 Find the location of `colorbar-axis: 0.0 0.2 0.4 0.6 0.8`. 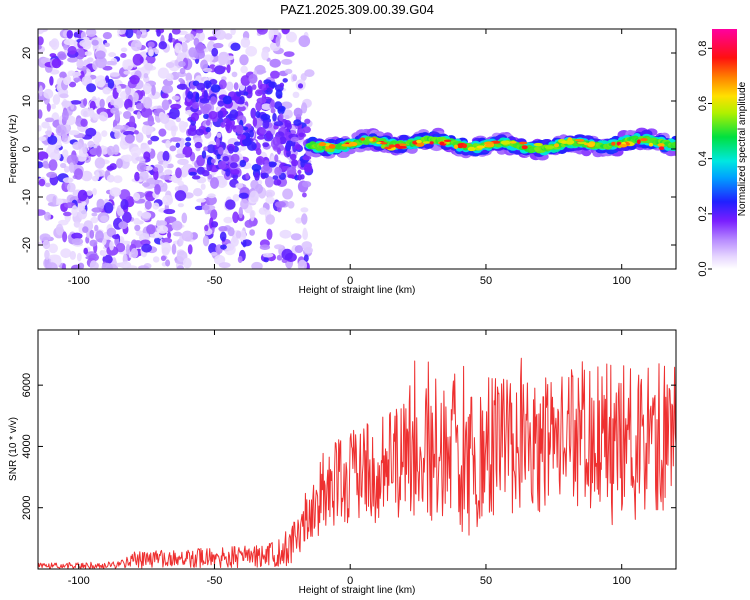

colorbar-axis: 0.0 0.2 0.4 0.6 0.8 is located at coordinates (704, 159).